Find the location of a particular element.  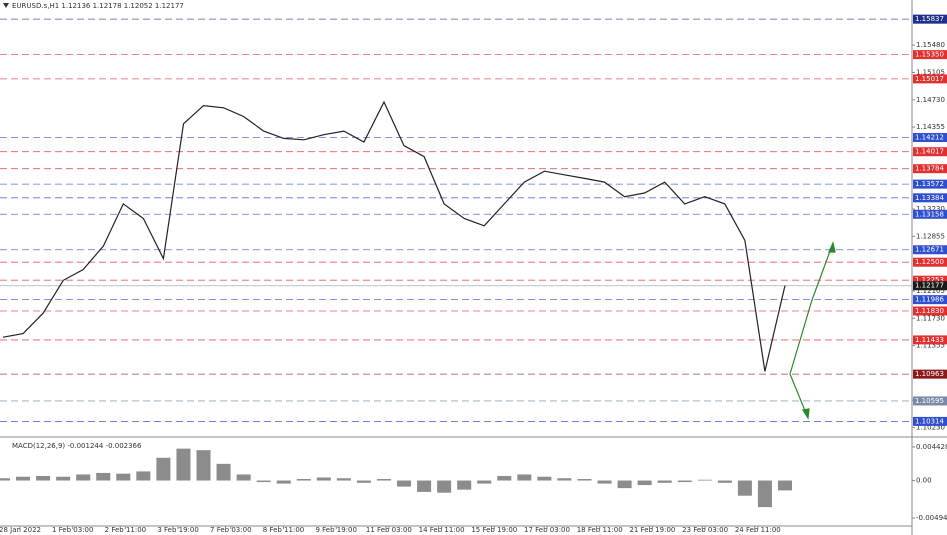

level-label: 1.13158 is located at coordinates (929, 214).